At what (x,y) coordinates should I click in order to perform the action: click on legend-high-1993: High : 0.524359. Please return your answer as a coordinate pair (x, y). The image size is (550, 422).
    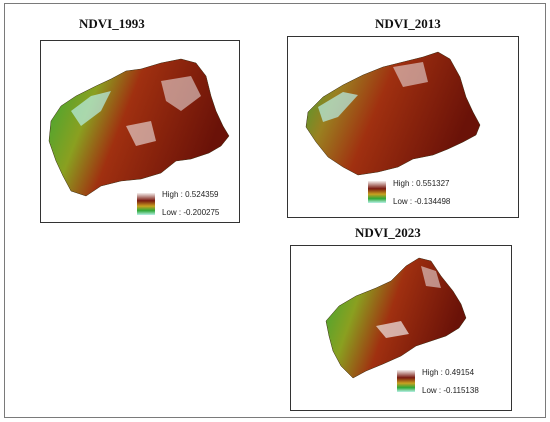
    Looking at the image, I should click on (190, 194).